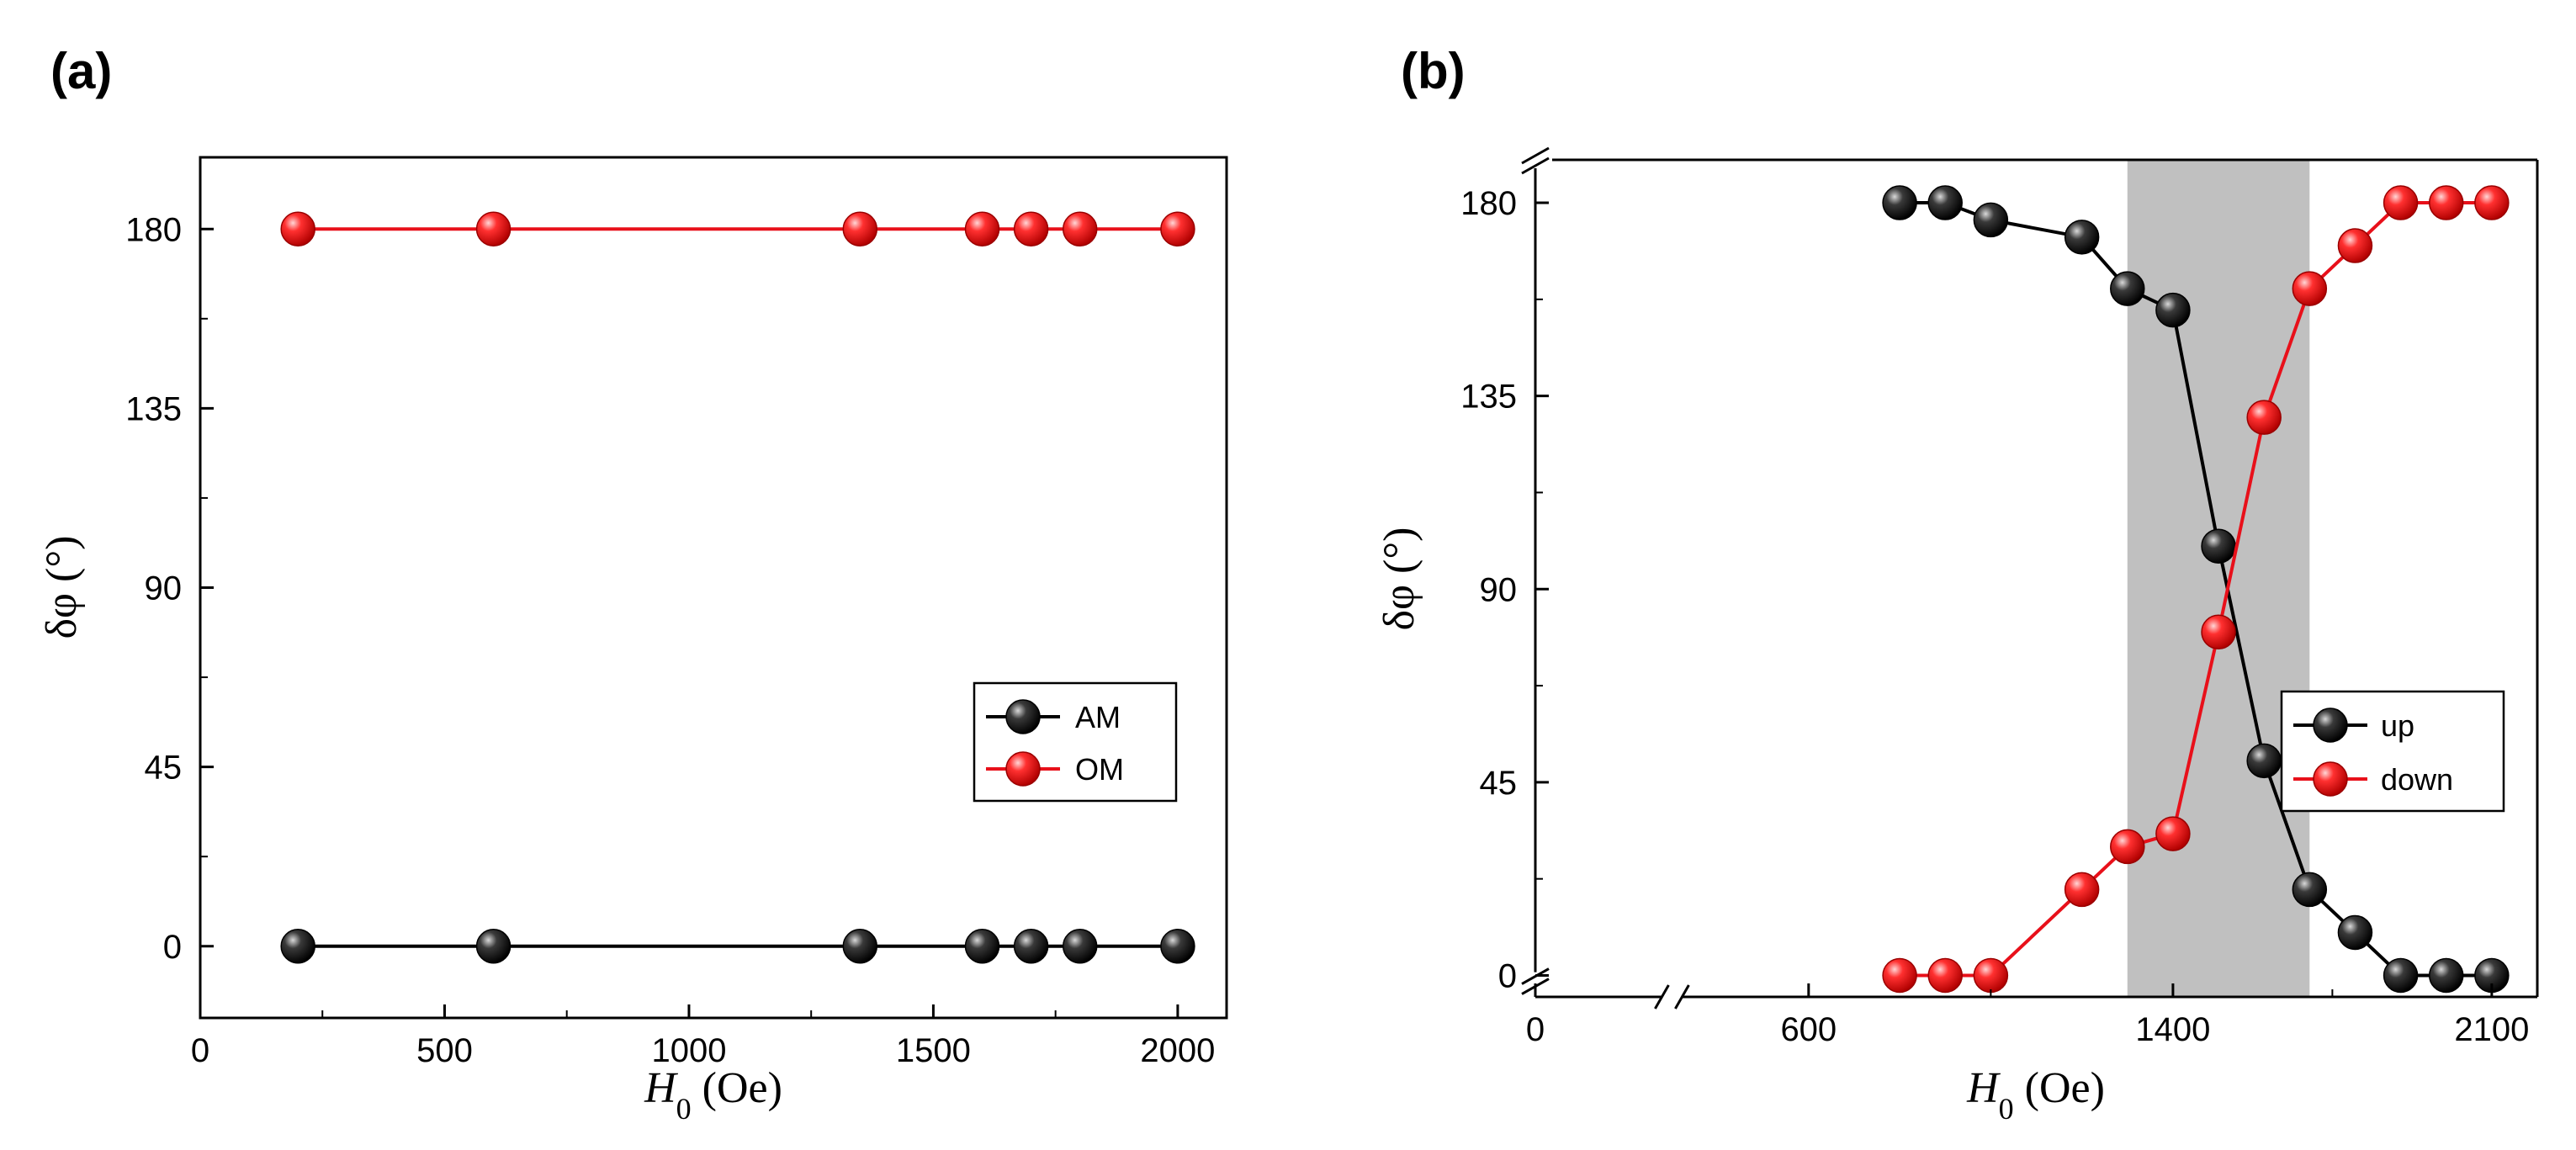  What do you see at coordinates (1809, 1029) in the screenshot?
I see `x-tick-label: 600` at bounding box center [1809, 1029].